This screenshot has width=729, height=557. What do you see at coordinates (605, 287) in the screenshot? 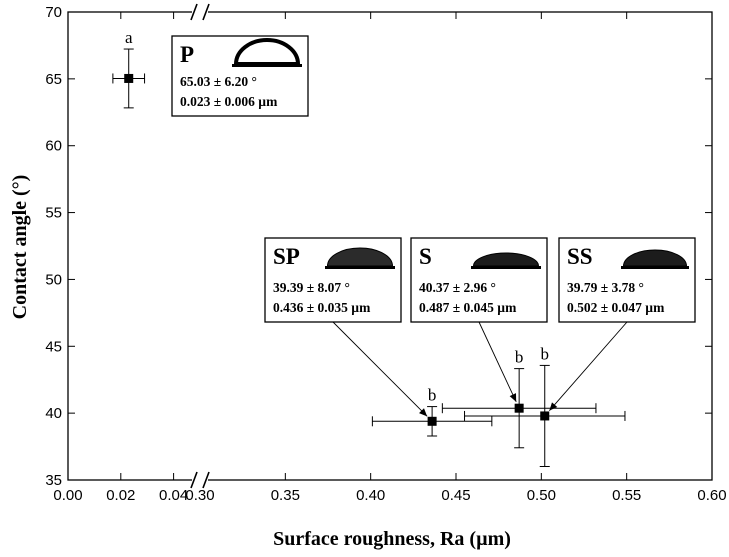
I see `contact-angle-value: 39.79 ± 3.78 °` at bounding box center [605, 287].